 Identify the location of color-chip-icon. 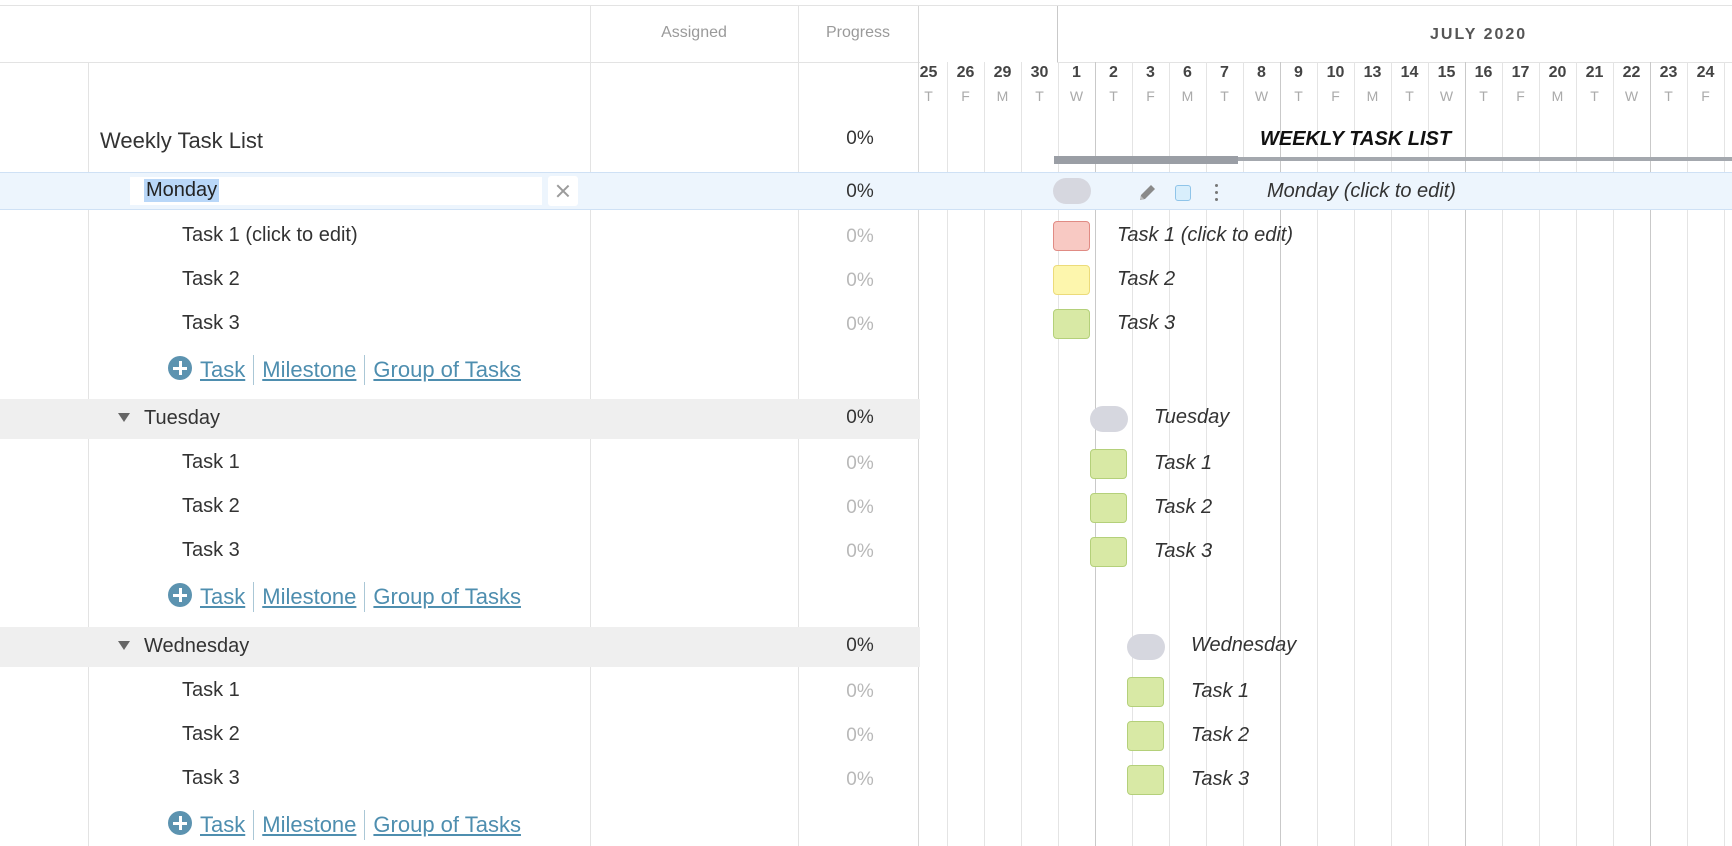
(1183, 193).